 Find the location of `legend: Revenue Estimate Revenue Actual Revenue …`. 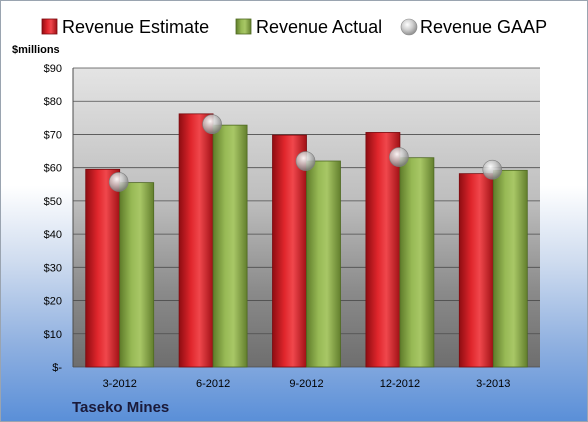

legend: Revenue Estimate Revenue Actual Revenue … is located at coordinates (294, 27).